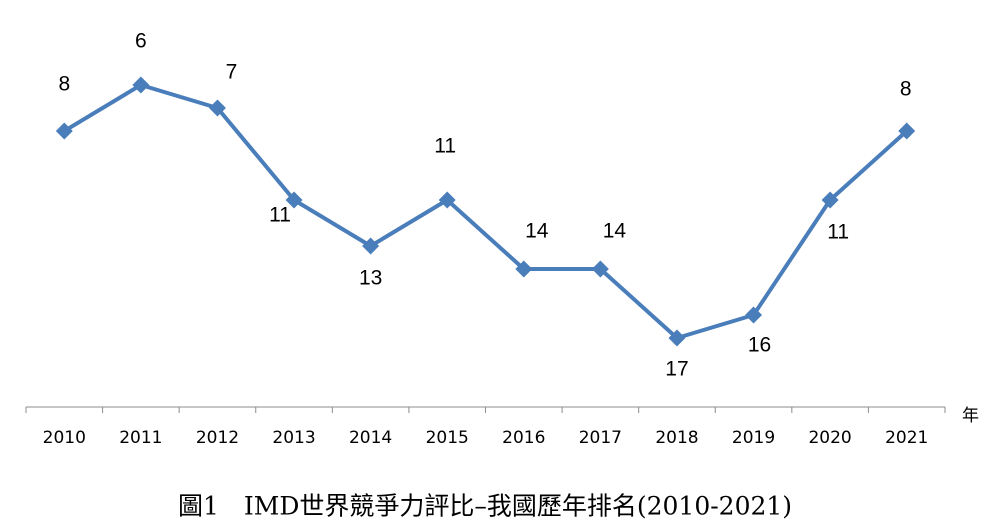 This screenshot has height=529, width=991. What do you see at coordinates (676, 369) in the screenshot?
I see `data-label: 17` at bounding box center [676, 369].